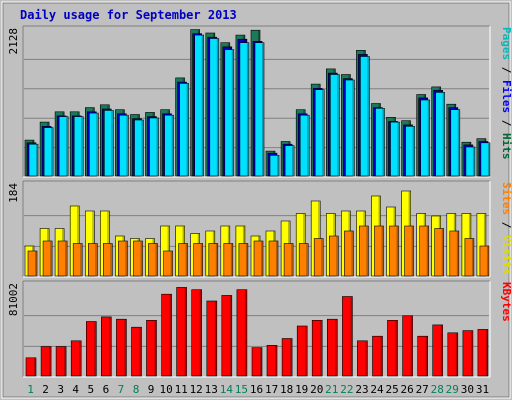 Image resolution: width=512 pixels, height=400 pixels. What do you see at coordinates (391, 389) in the screenshot?
I see `x-tick-label-day-25: 25` at bounding box center [391, 389].